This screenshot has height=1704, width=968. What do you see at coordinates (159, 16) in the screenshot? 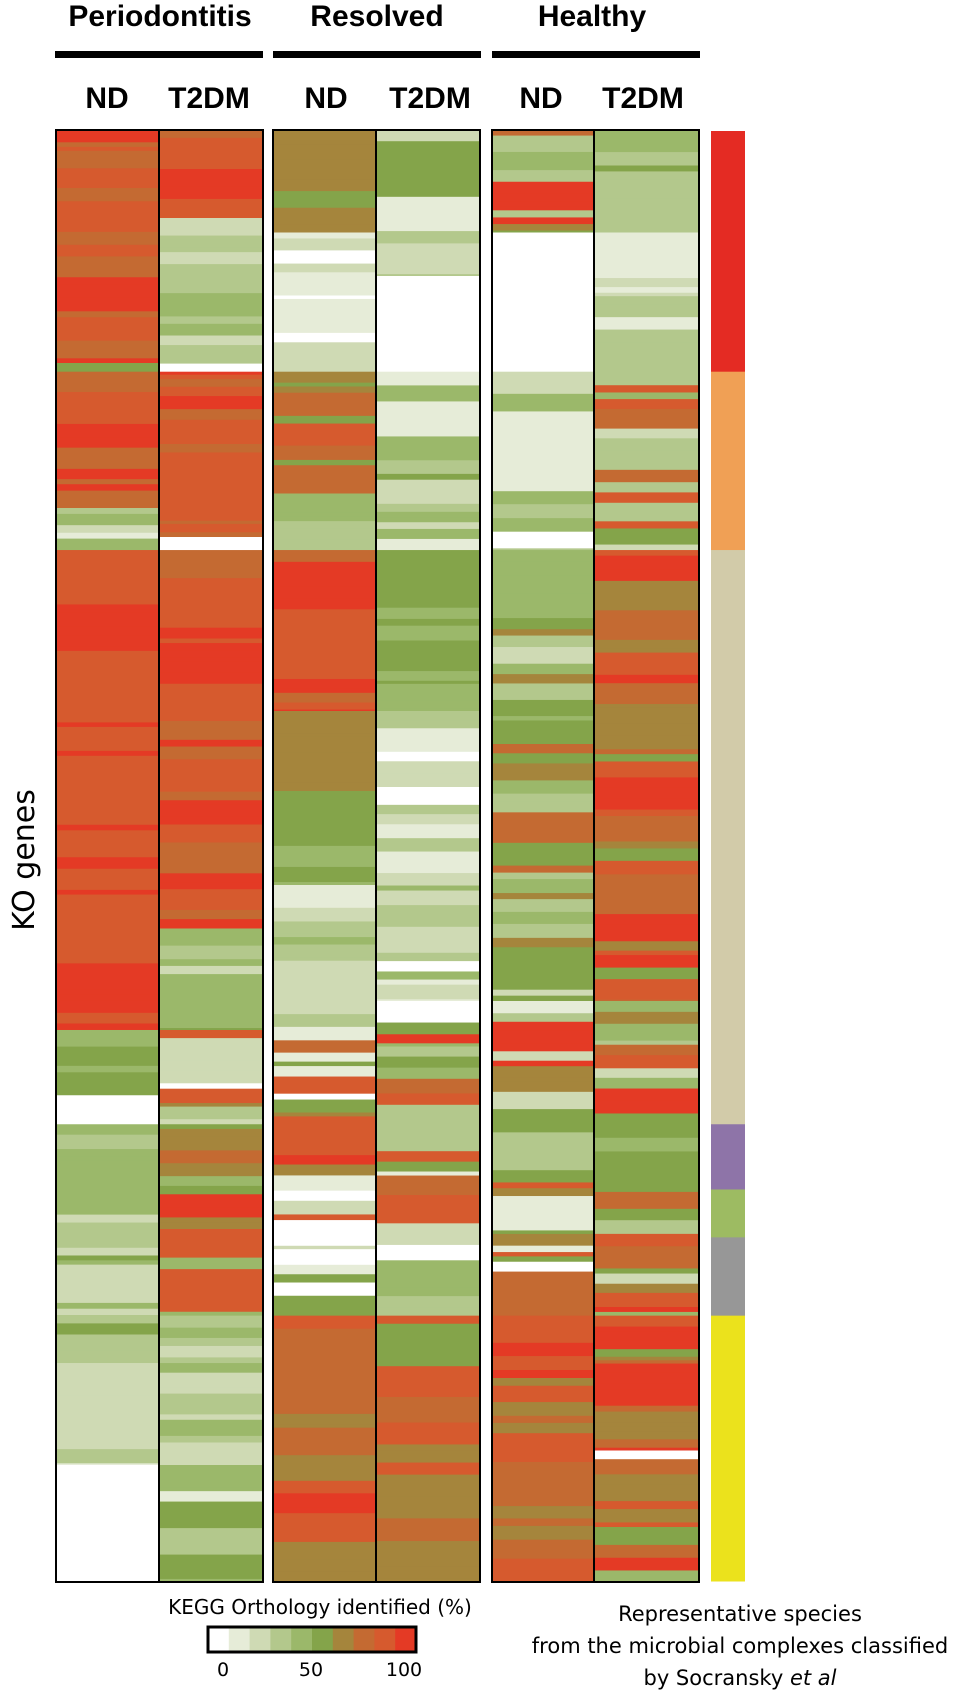
I see `group-label-periodontitis: Periodontitis` at bounding box center [159, 16].